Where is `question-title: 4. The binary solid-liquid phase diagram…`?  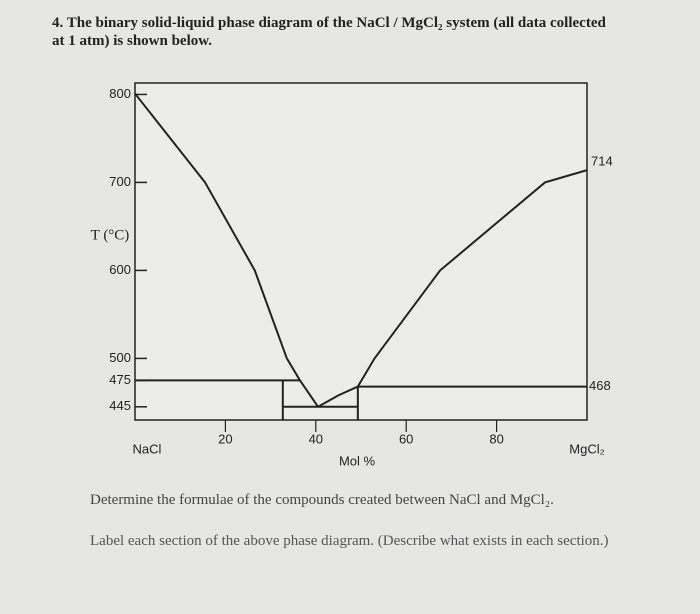
question-title: 4. The binary solid-liquid phase diagram… is located at coordinates (329, 32).